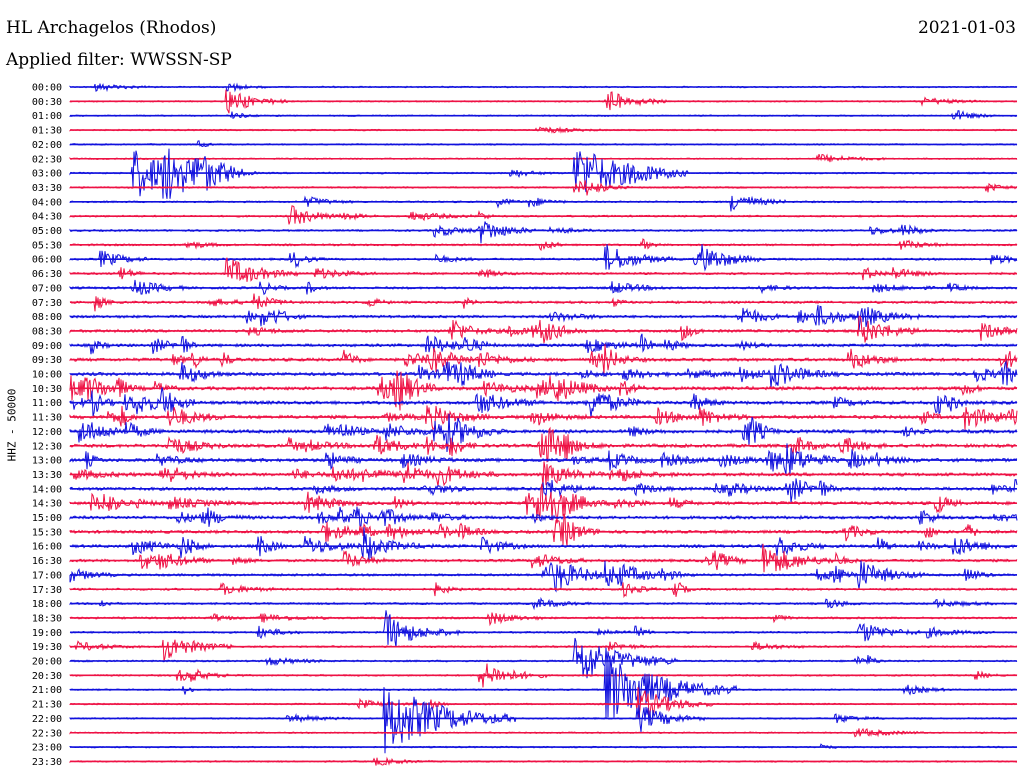 This screenshot has width=1024, height=780. Describe the element at coordinates (47, 360) in the screenshot. I see `time-label: 09:30` at that location.